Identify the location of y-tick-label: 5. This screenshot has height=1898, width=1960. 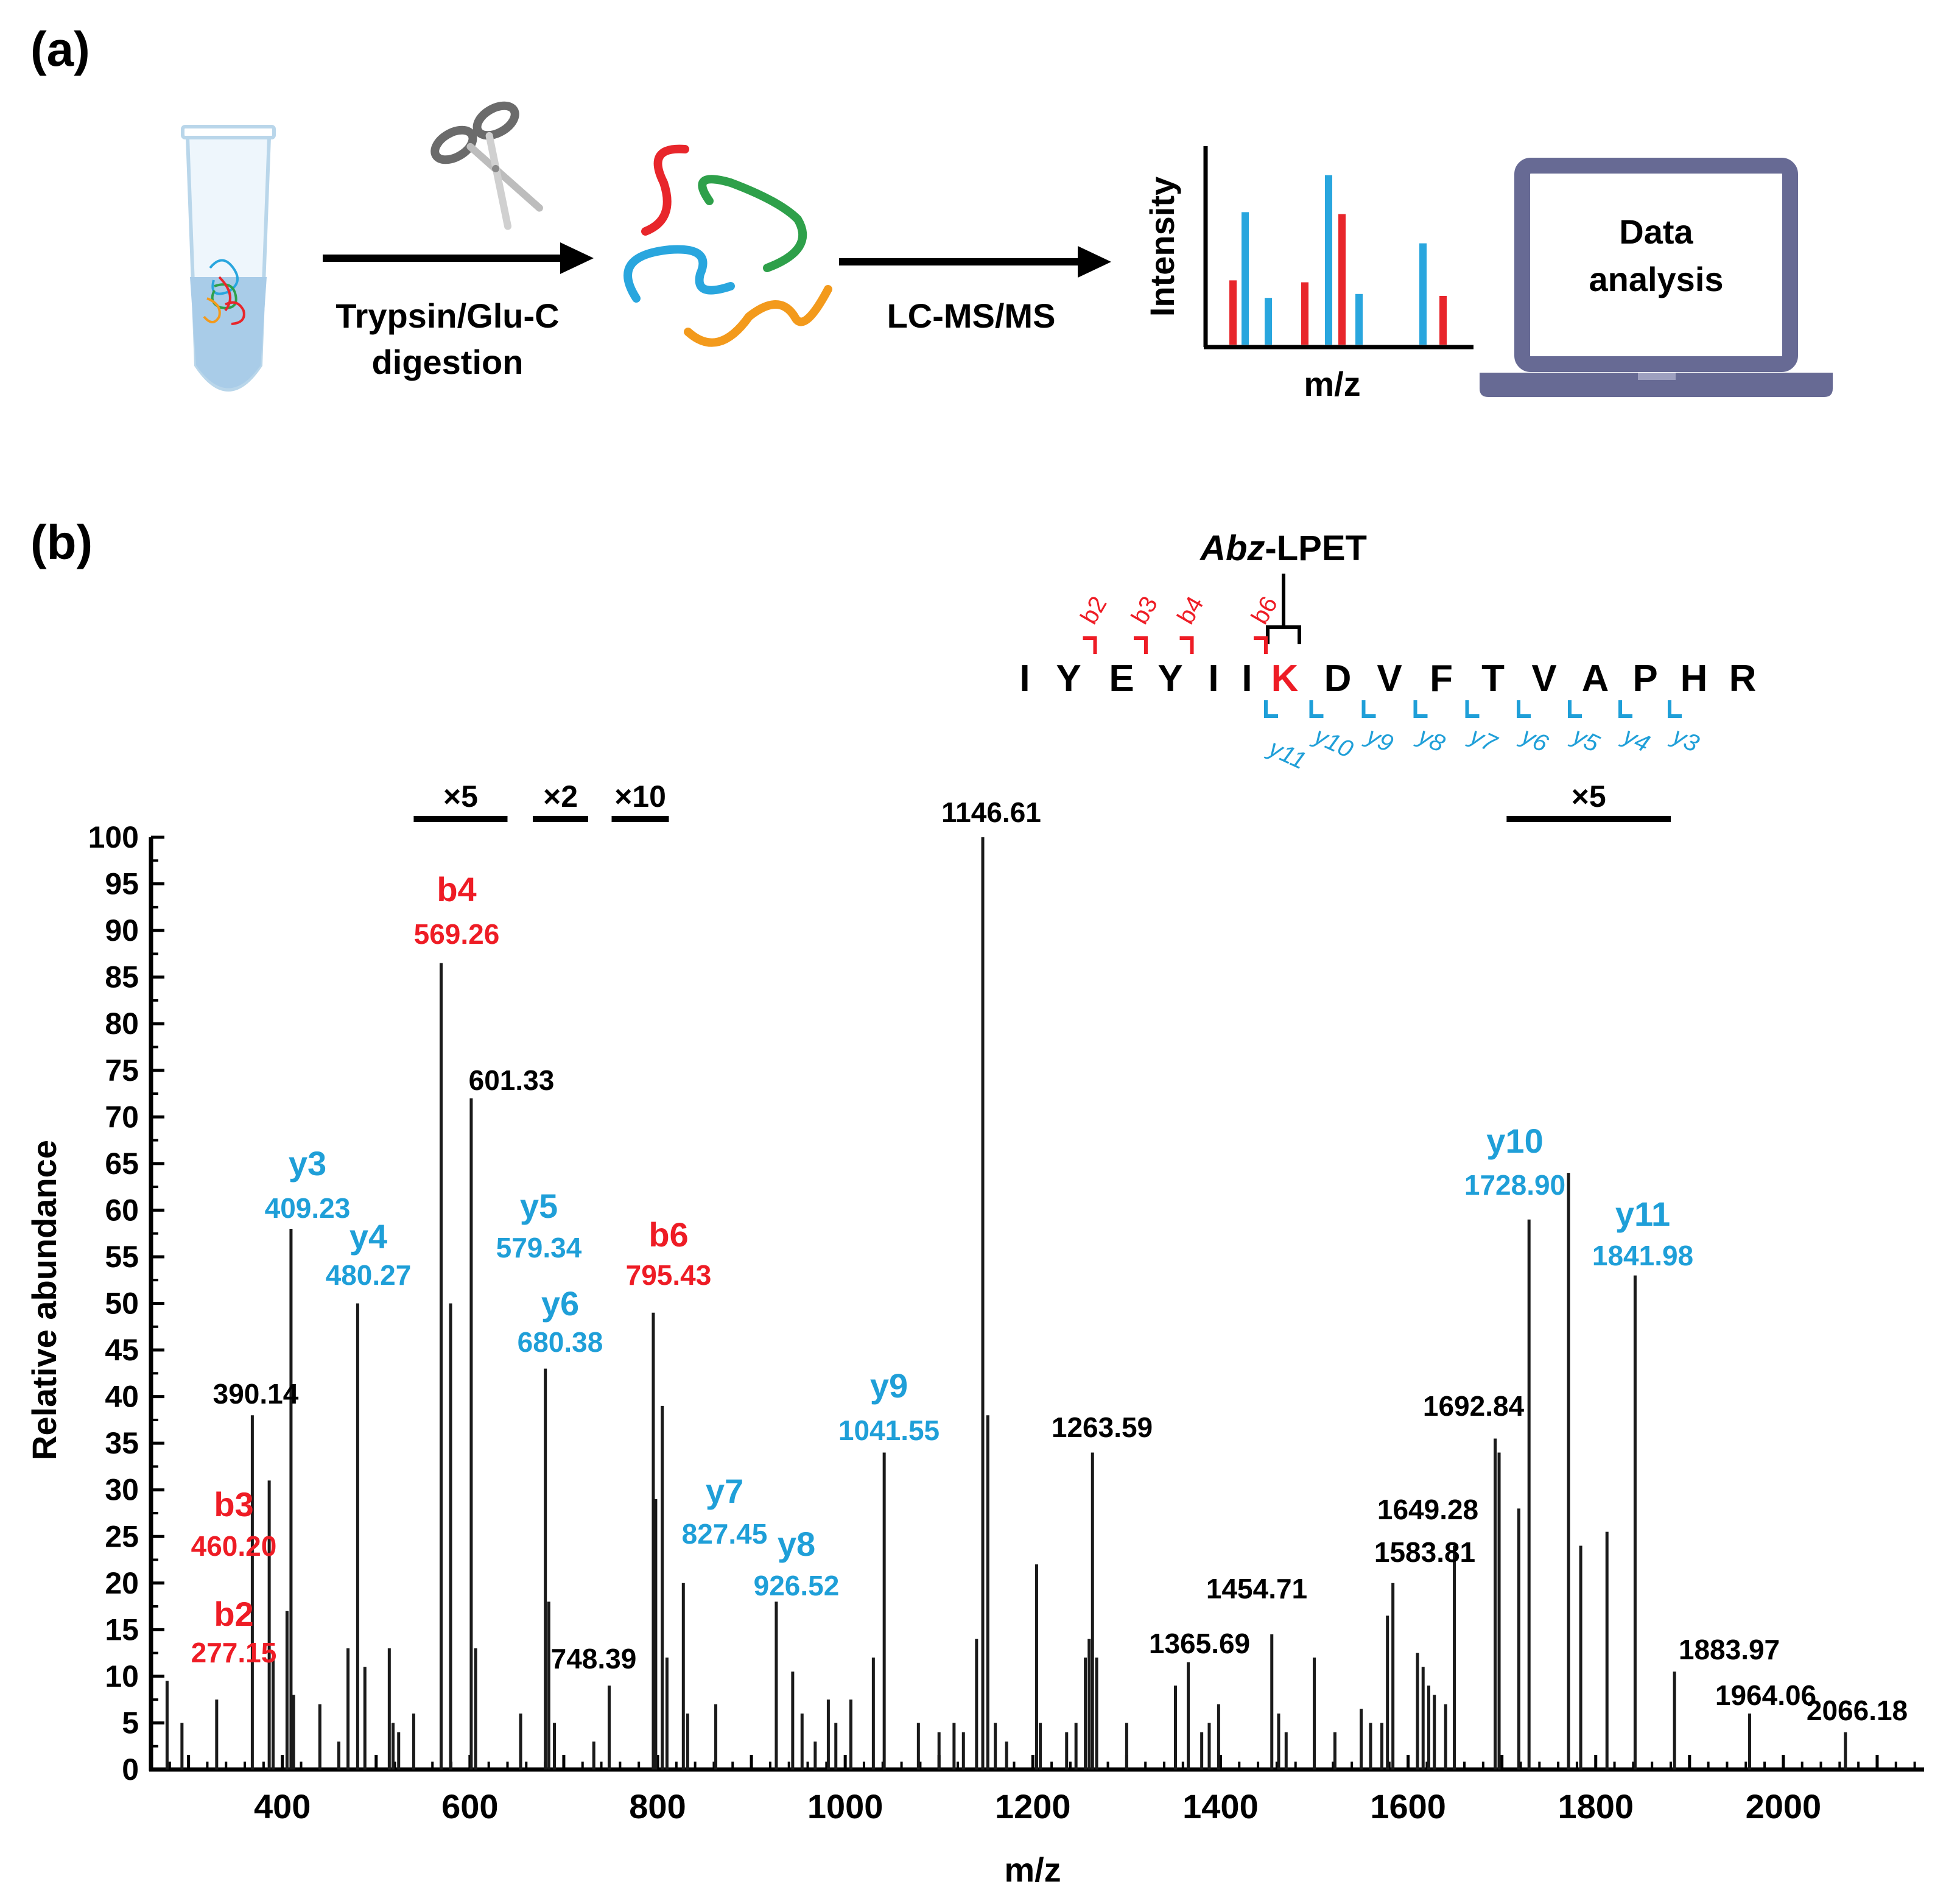
(130, 1723).